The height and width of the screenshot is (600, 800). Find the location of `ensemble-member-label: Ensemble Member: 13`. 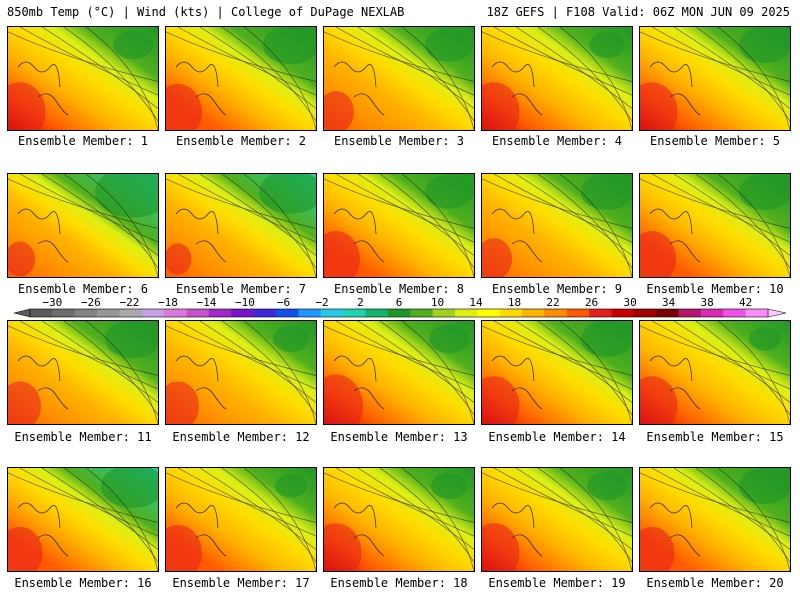

ensemble-member-label: Ensemble Member: 13 is located at coordinates (399, 437).